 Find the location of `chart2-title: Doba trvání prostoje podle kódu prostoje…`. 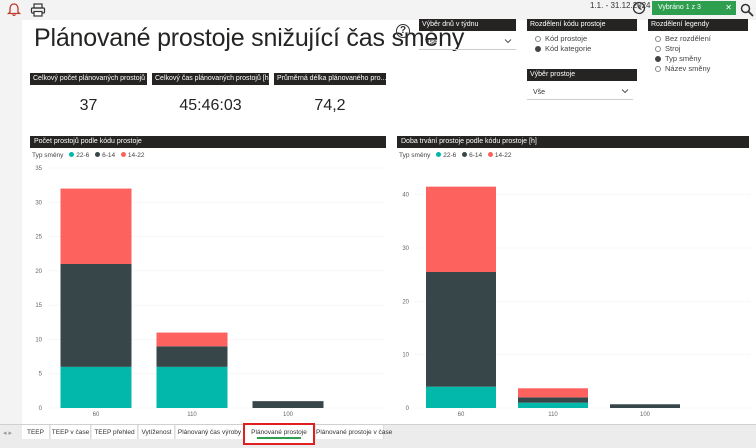

chart2-title: Doba trvání prostoje podle kódu prostoje… is located at coordinates (573, 142).